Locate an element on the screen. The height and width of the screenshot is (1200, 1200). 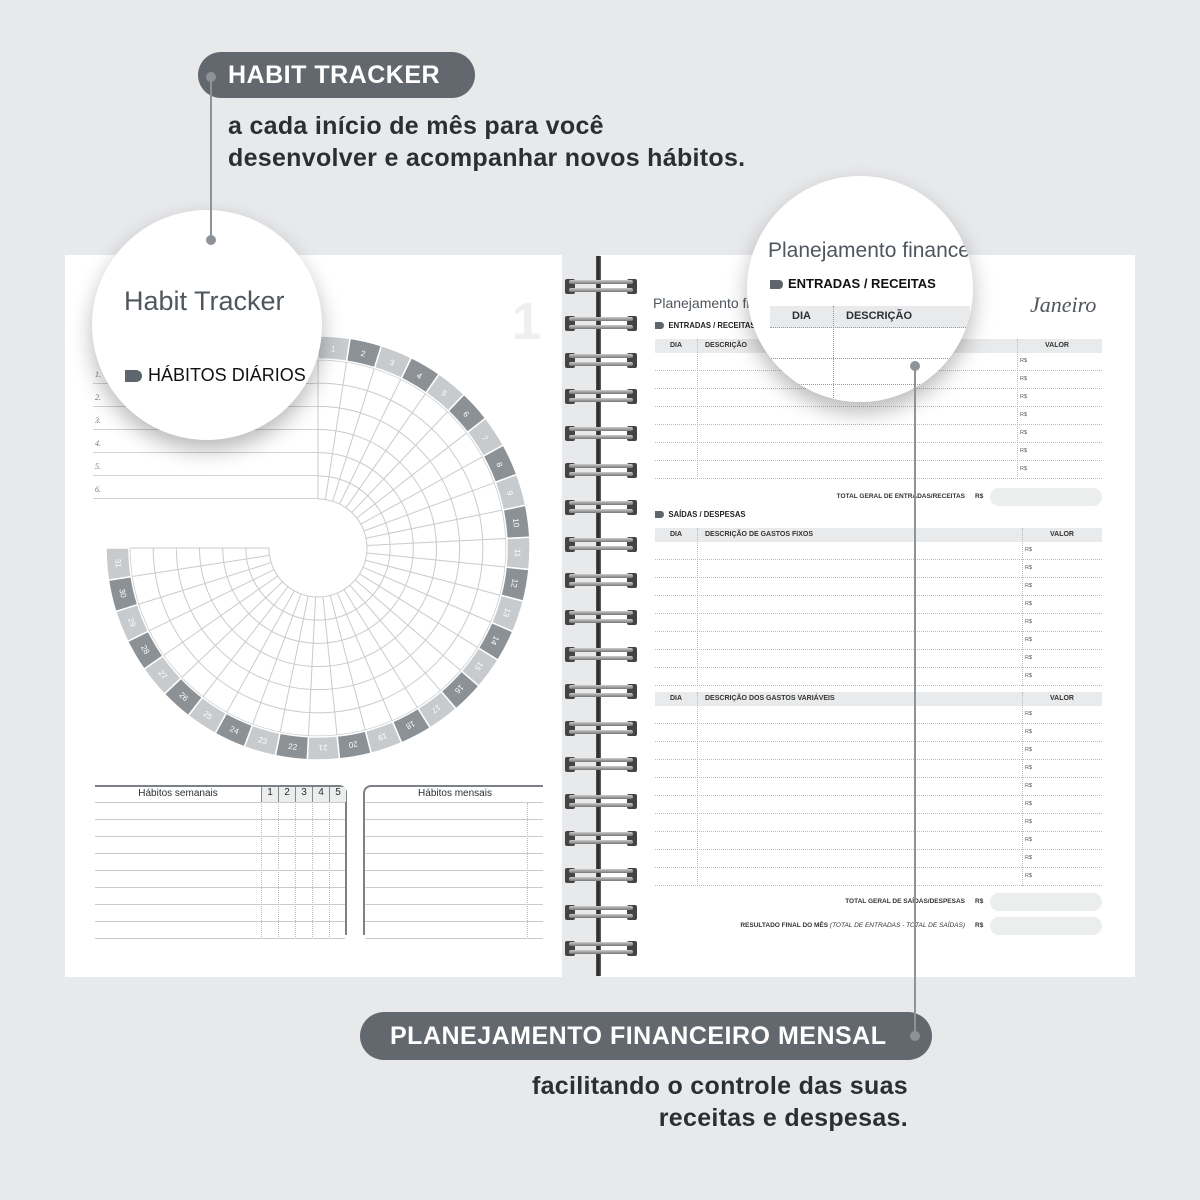
income-total-label: TOTAL GERAL DE ENTRADAS/RECEITAS is located at coordinates (900, 496).